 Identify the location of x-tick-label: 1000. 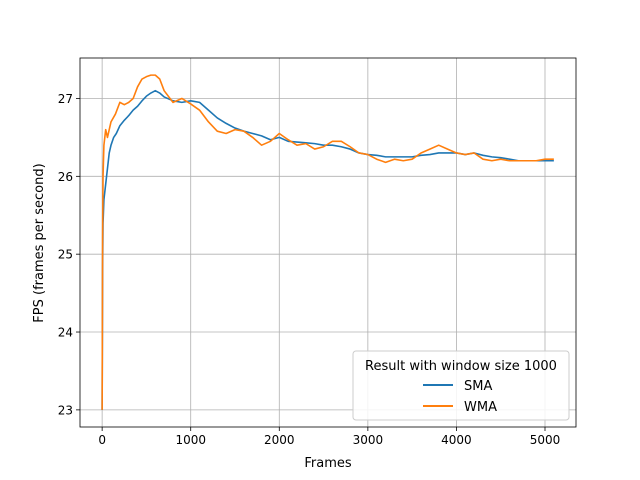
(190, 440).